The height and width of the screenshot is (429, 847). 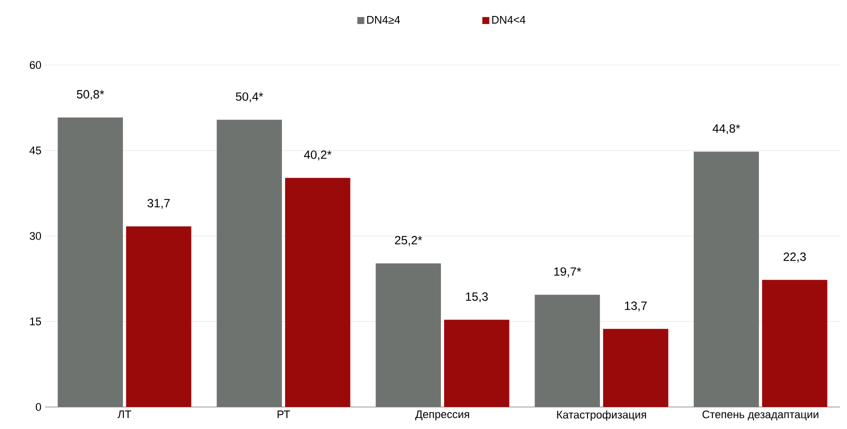 I want to click on y-tick-label: 45, so click(x=36, y=150).